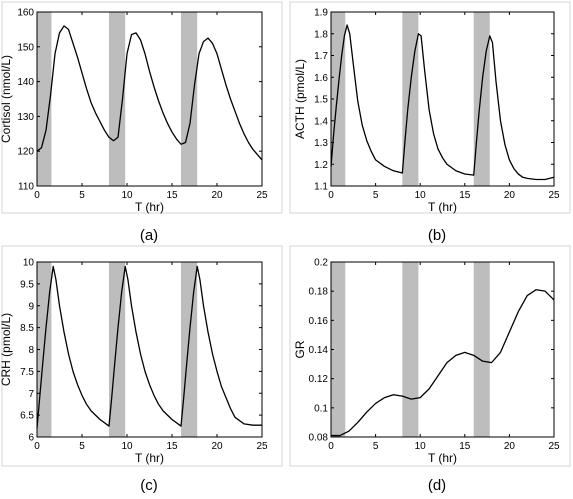 The width and height of the screenshot is (573, 499). I want to click on cortisol-x-axis-label: T (hr), so click(149, 207).